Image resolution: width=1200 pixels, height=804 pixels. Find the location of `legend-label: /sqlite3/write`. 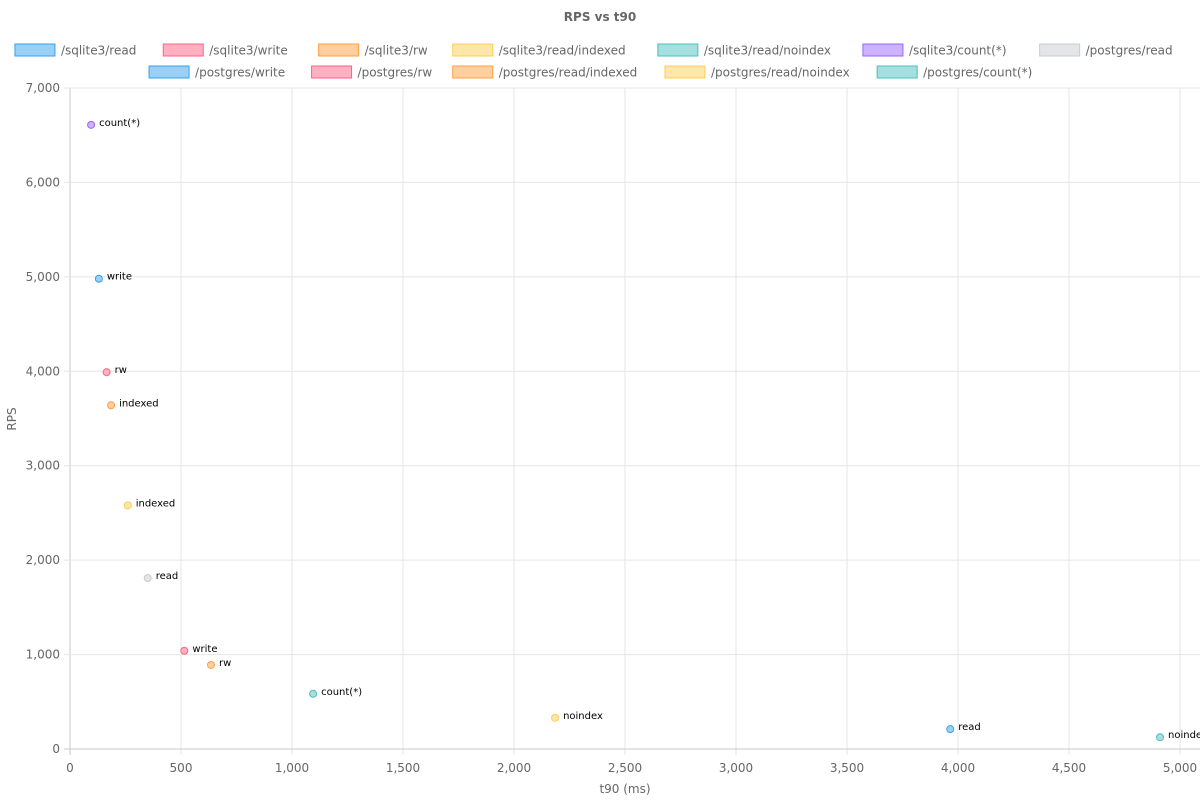

legend-label: /sqlite3/write is located at coordinates (248, 51).